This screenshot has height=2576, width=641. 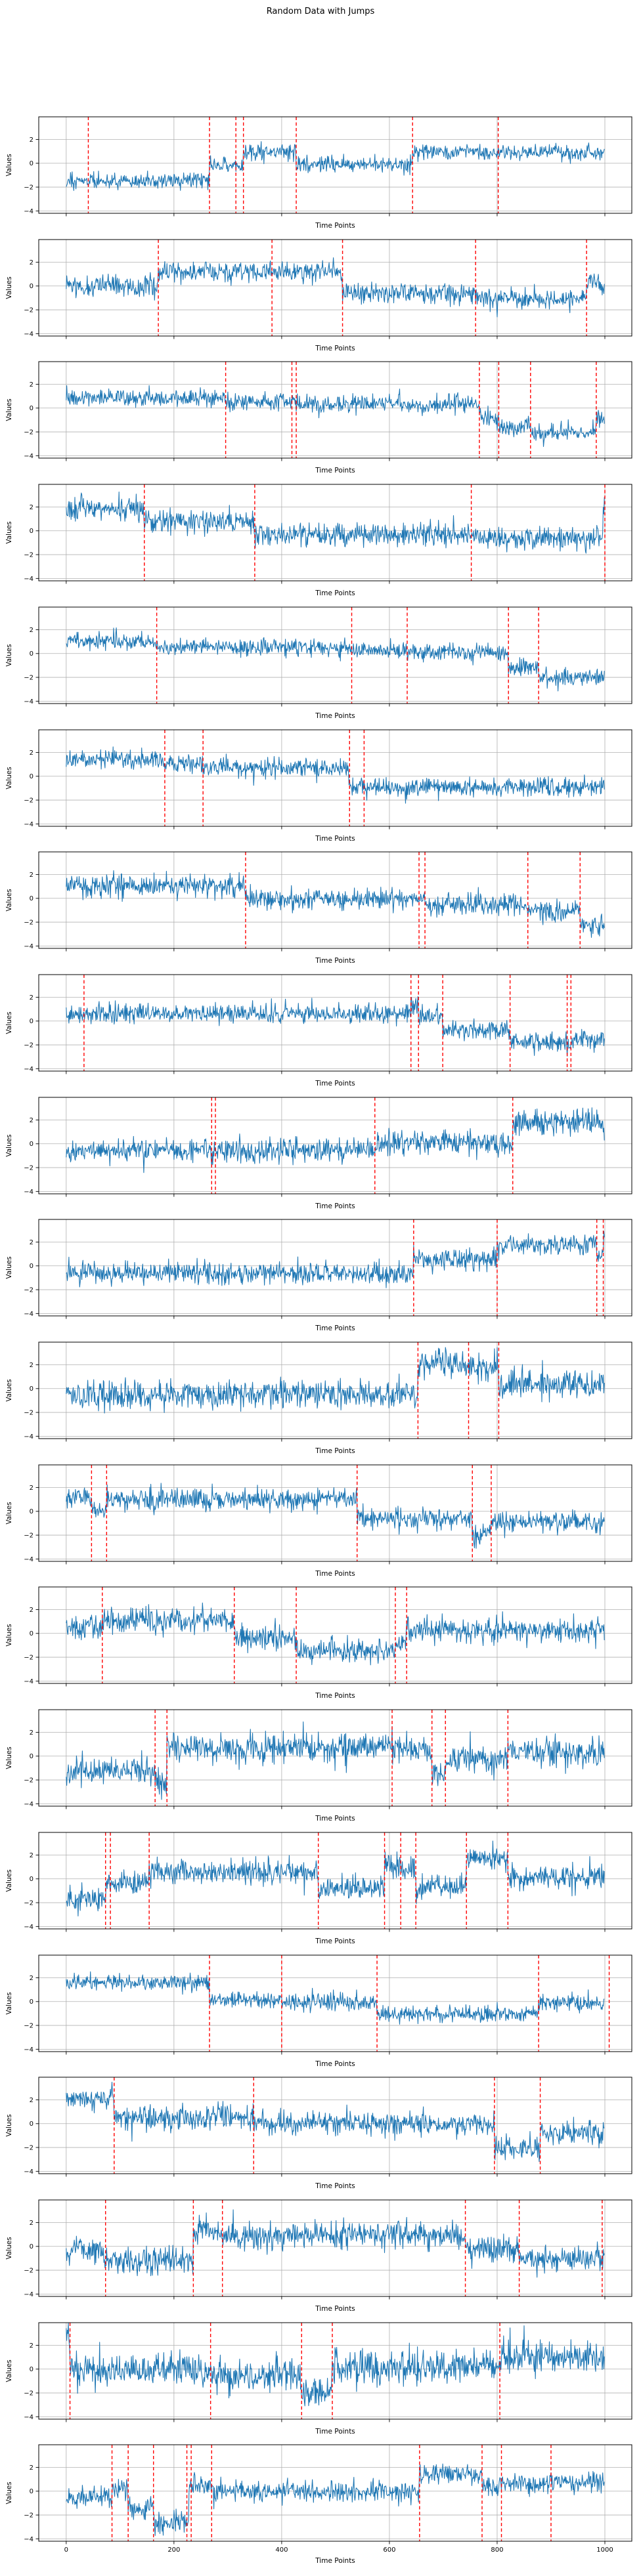 What do you see at coordinates (318, 2504) in the screenshot?
I see `subplot-20: 2 0 −2 −4 0 200 400 600 800 1000 Values Time Points` at bounding box center [318, 2504].